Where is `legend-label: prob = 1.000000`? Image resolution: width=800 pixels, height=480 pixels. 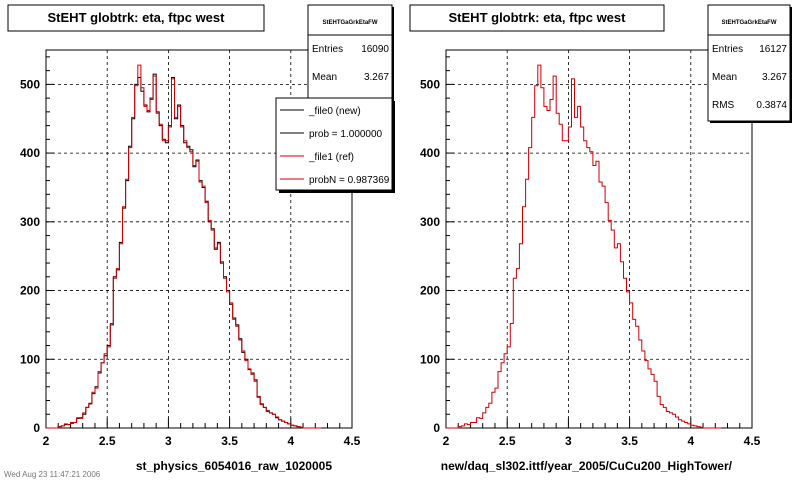
legend-label: prob = 1.000000 is located at coordinates (346, 134).